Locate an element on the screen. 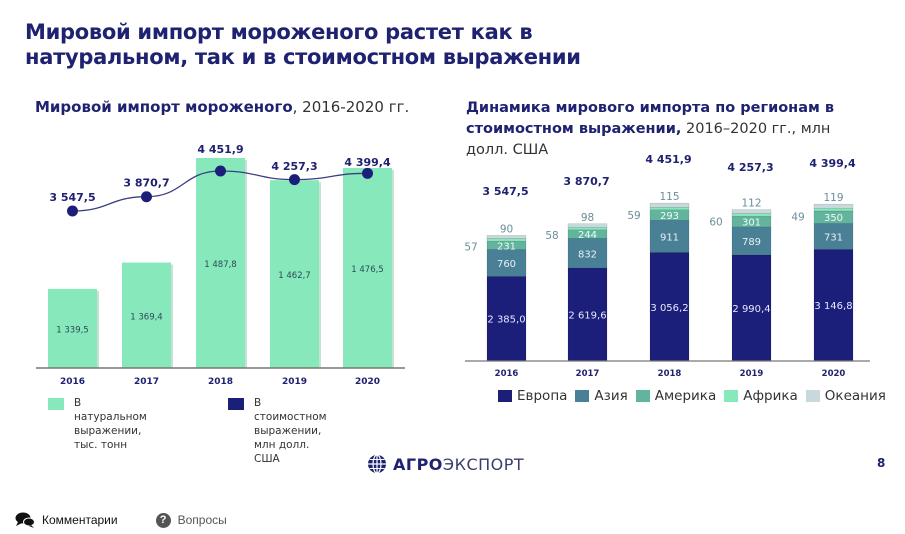  seg-label-asia-2017: 832 is located at coordinates (587, 254).